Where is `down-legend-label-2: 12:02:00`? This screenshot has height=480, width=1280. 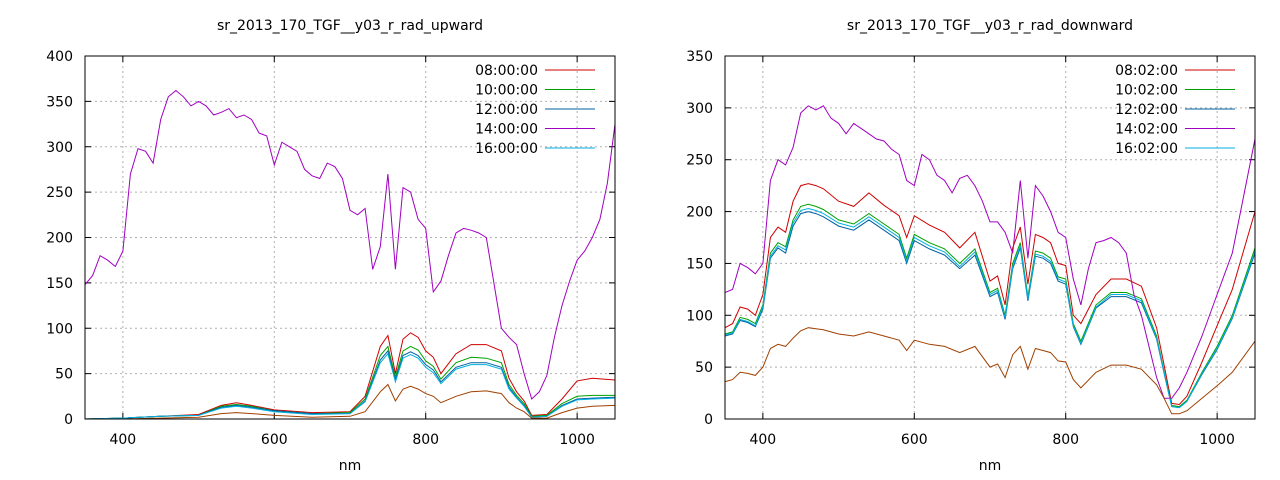 down-legend-label-2: 12:02:00 is located at coordinates (1146, 110).